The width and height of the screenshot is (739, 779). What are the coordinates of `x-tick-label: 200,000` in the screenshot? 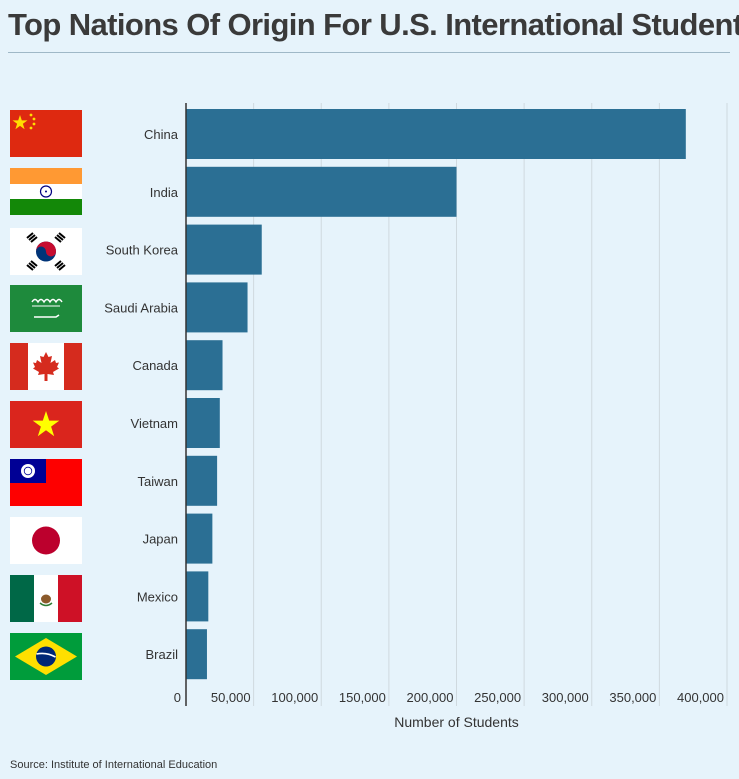 It's located at (430, 697).